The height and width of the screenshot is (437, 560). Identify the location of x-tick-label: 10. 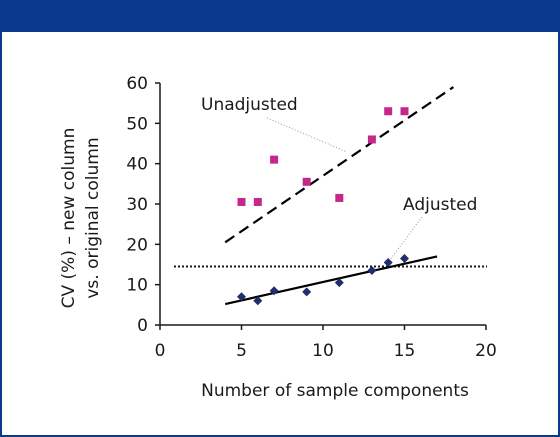
(323, 351).